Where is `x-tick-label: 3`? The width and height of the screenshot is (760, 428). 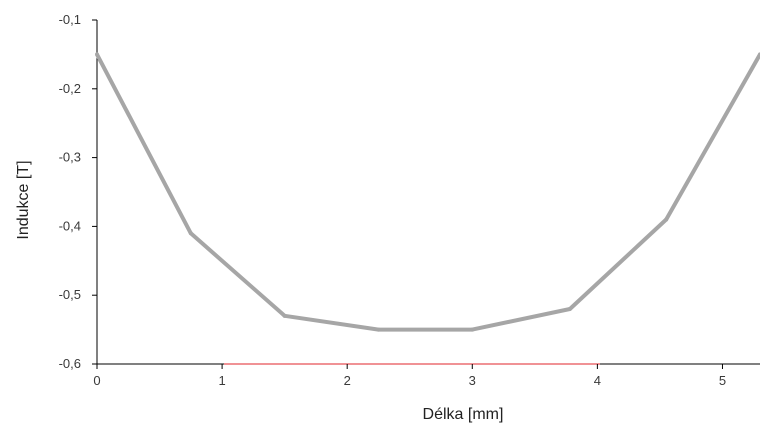
x-tick-label: 3 is located at coordinates (472, 380).